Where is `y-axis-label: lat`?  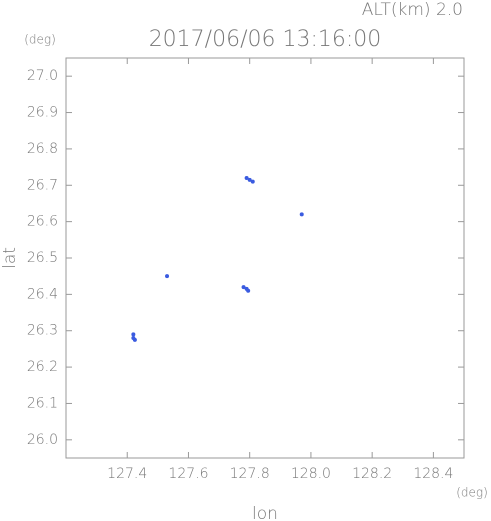
y-axis-label: lat is located at coordinates (10, 258).